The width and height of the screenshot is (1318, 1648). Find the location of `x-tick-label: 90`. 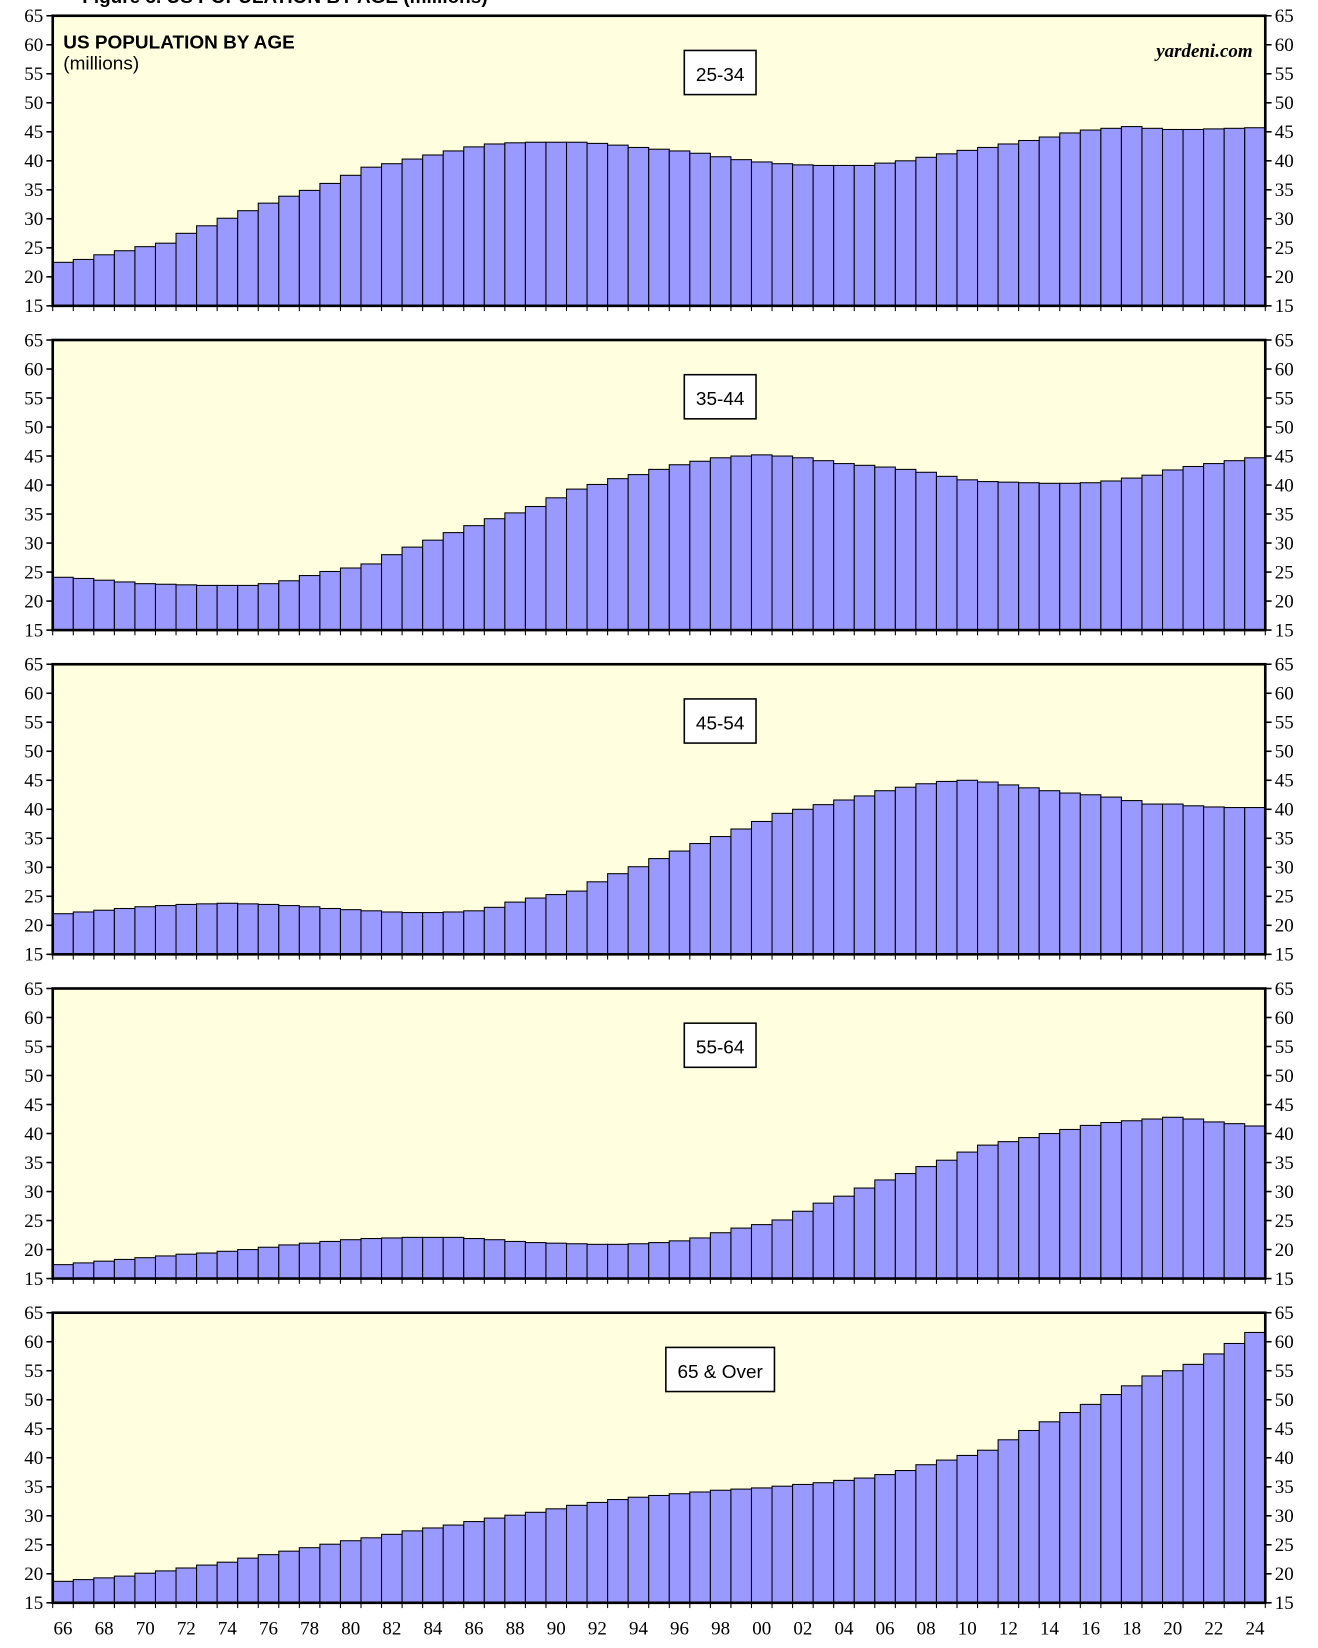

x-tick-label: 90 is located at coordinates (556, 1628).